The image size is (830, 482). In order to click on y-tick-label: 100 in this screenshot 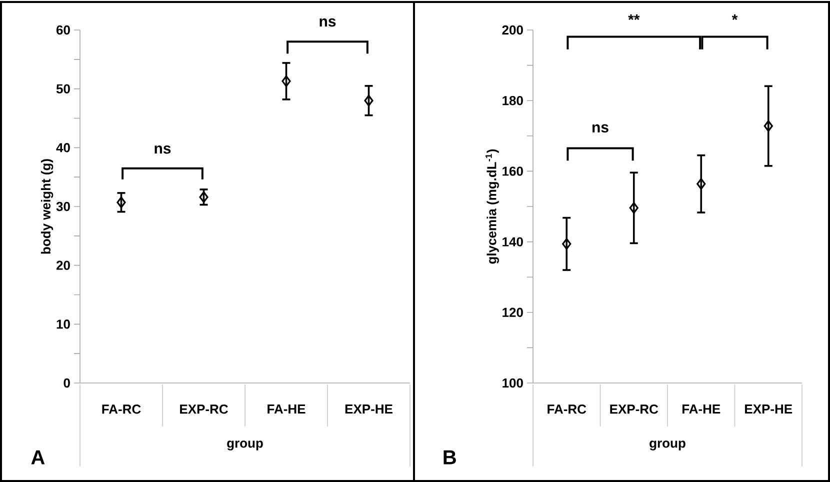, I will do `click(512, 383)`.